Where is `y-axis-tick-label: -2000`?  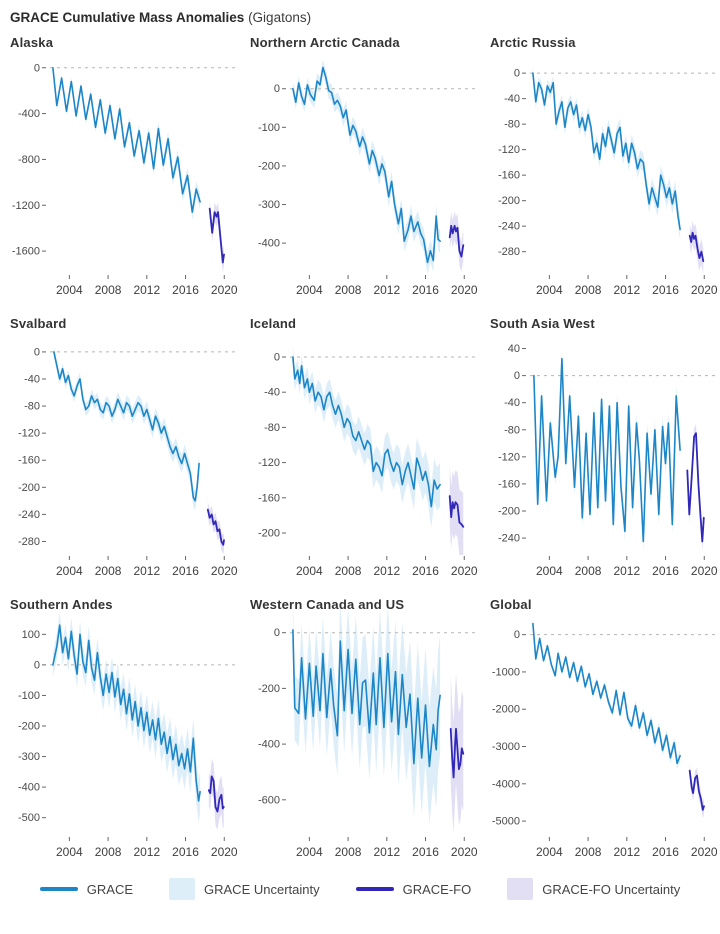 y-axis-tick-label: -2000 is located at coordinates (506, 710).